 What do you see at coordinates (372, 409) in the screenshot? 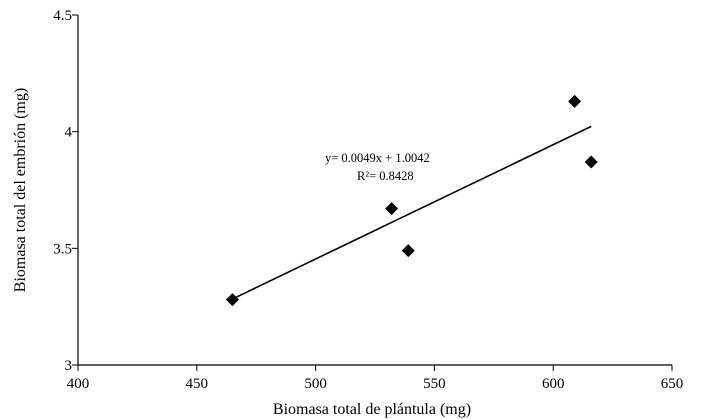
I see `x-axis-label: Biomasa total de plántula (mg)` at bounding box center [372, 409].